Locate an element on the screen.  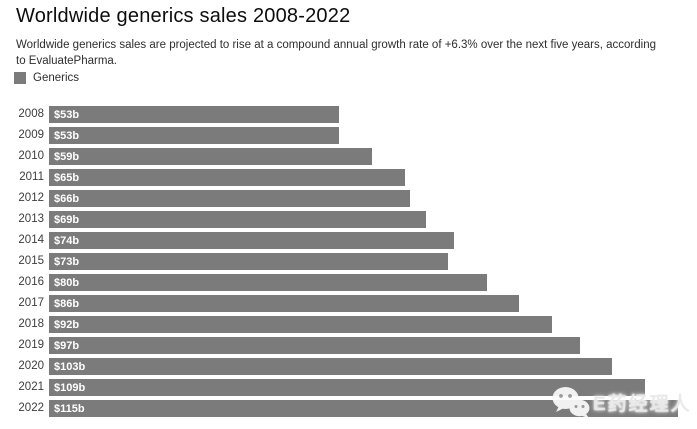
table-row: 2009 $53b is located at coordinates (339, 135).